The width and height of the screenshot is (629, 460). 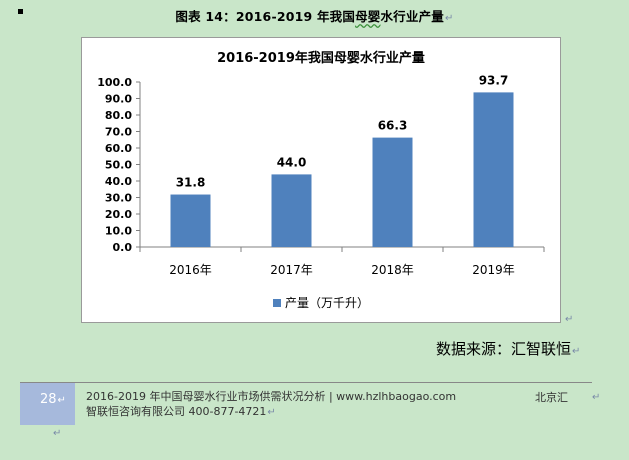 What do you see at coordinates (114, 82) in the screenshot?
I see `y-tick-label: 100.0` at bounding box center [114, 82].